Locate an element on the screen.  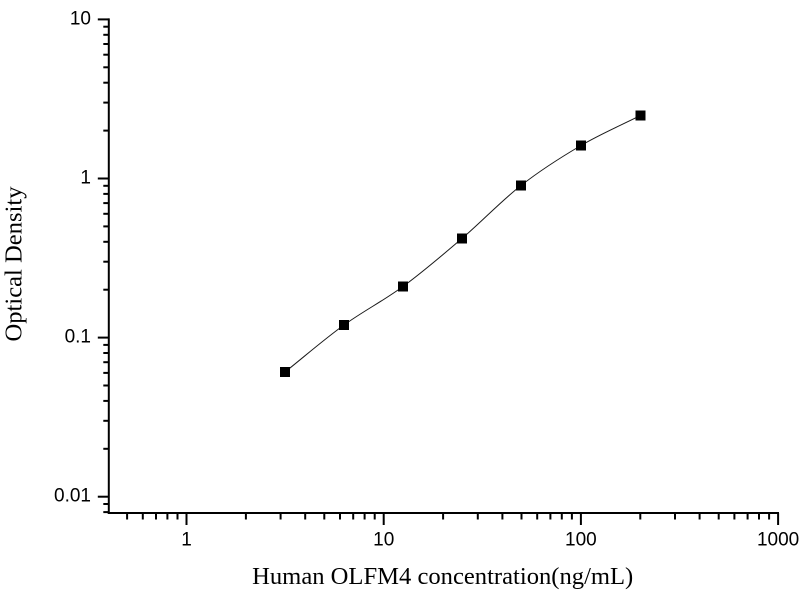
svg-text:Human OLFM4 concentration(ng/m: Human OLFM4 concentration(ng/mL) is located at coordinates (442, 576).